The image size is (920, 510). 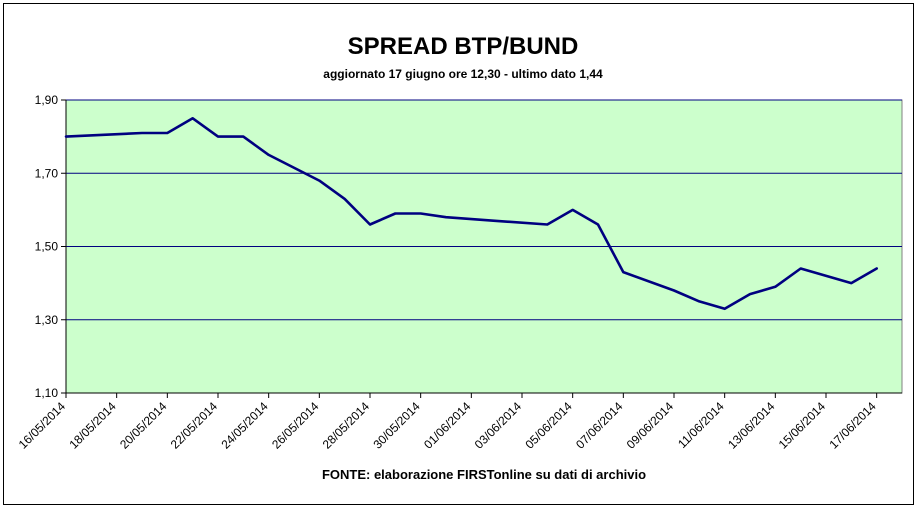 What do you see at coordinates (852, 425) in the screenshot?
I see `x-tick-label: 17/06/2014` at bounding box center [852, 425].